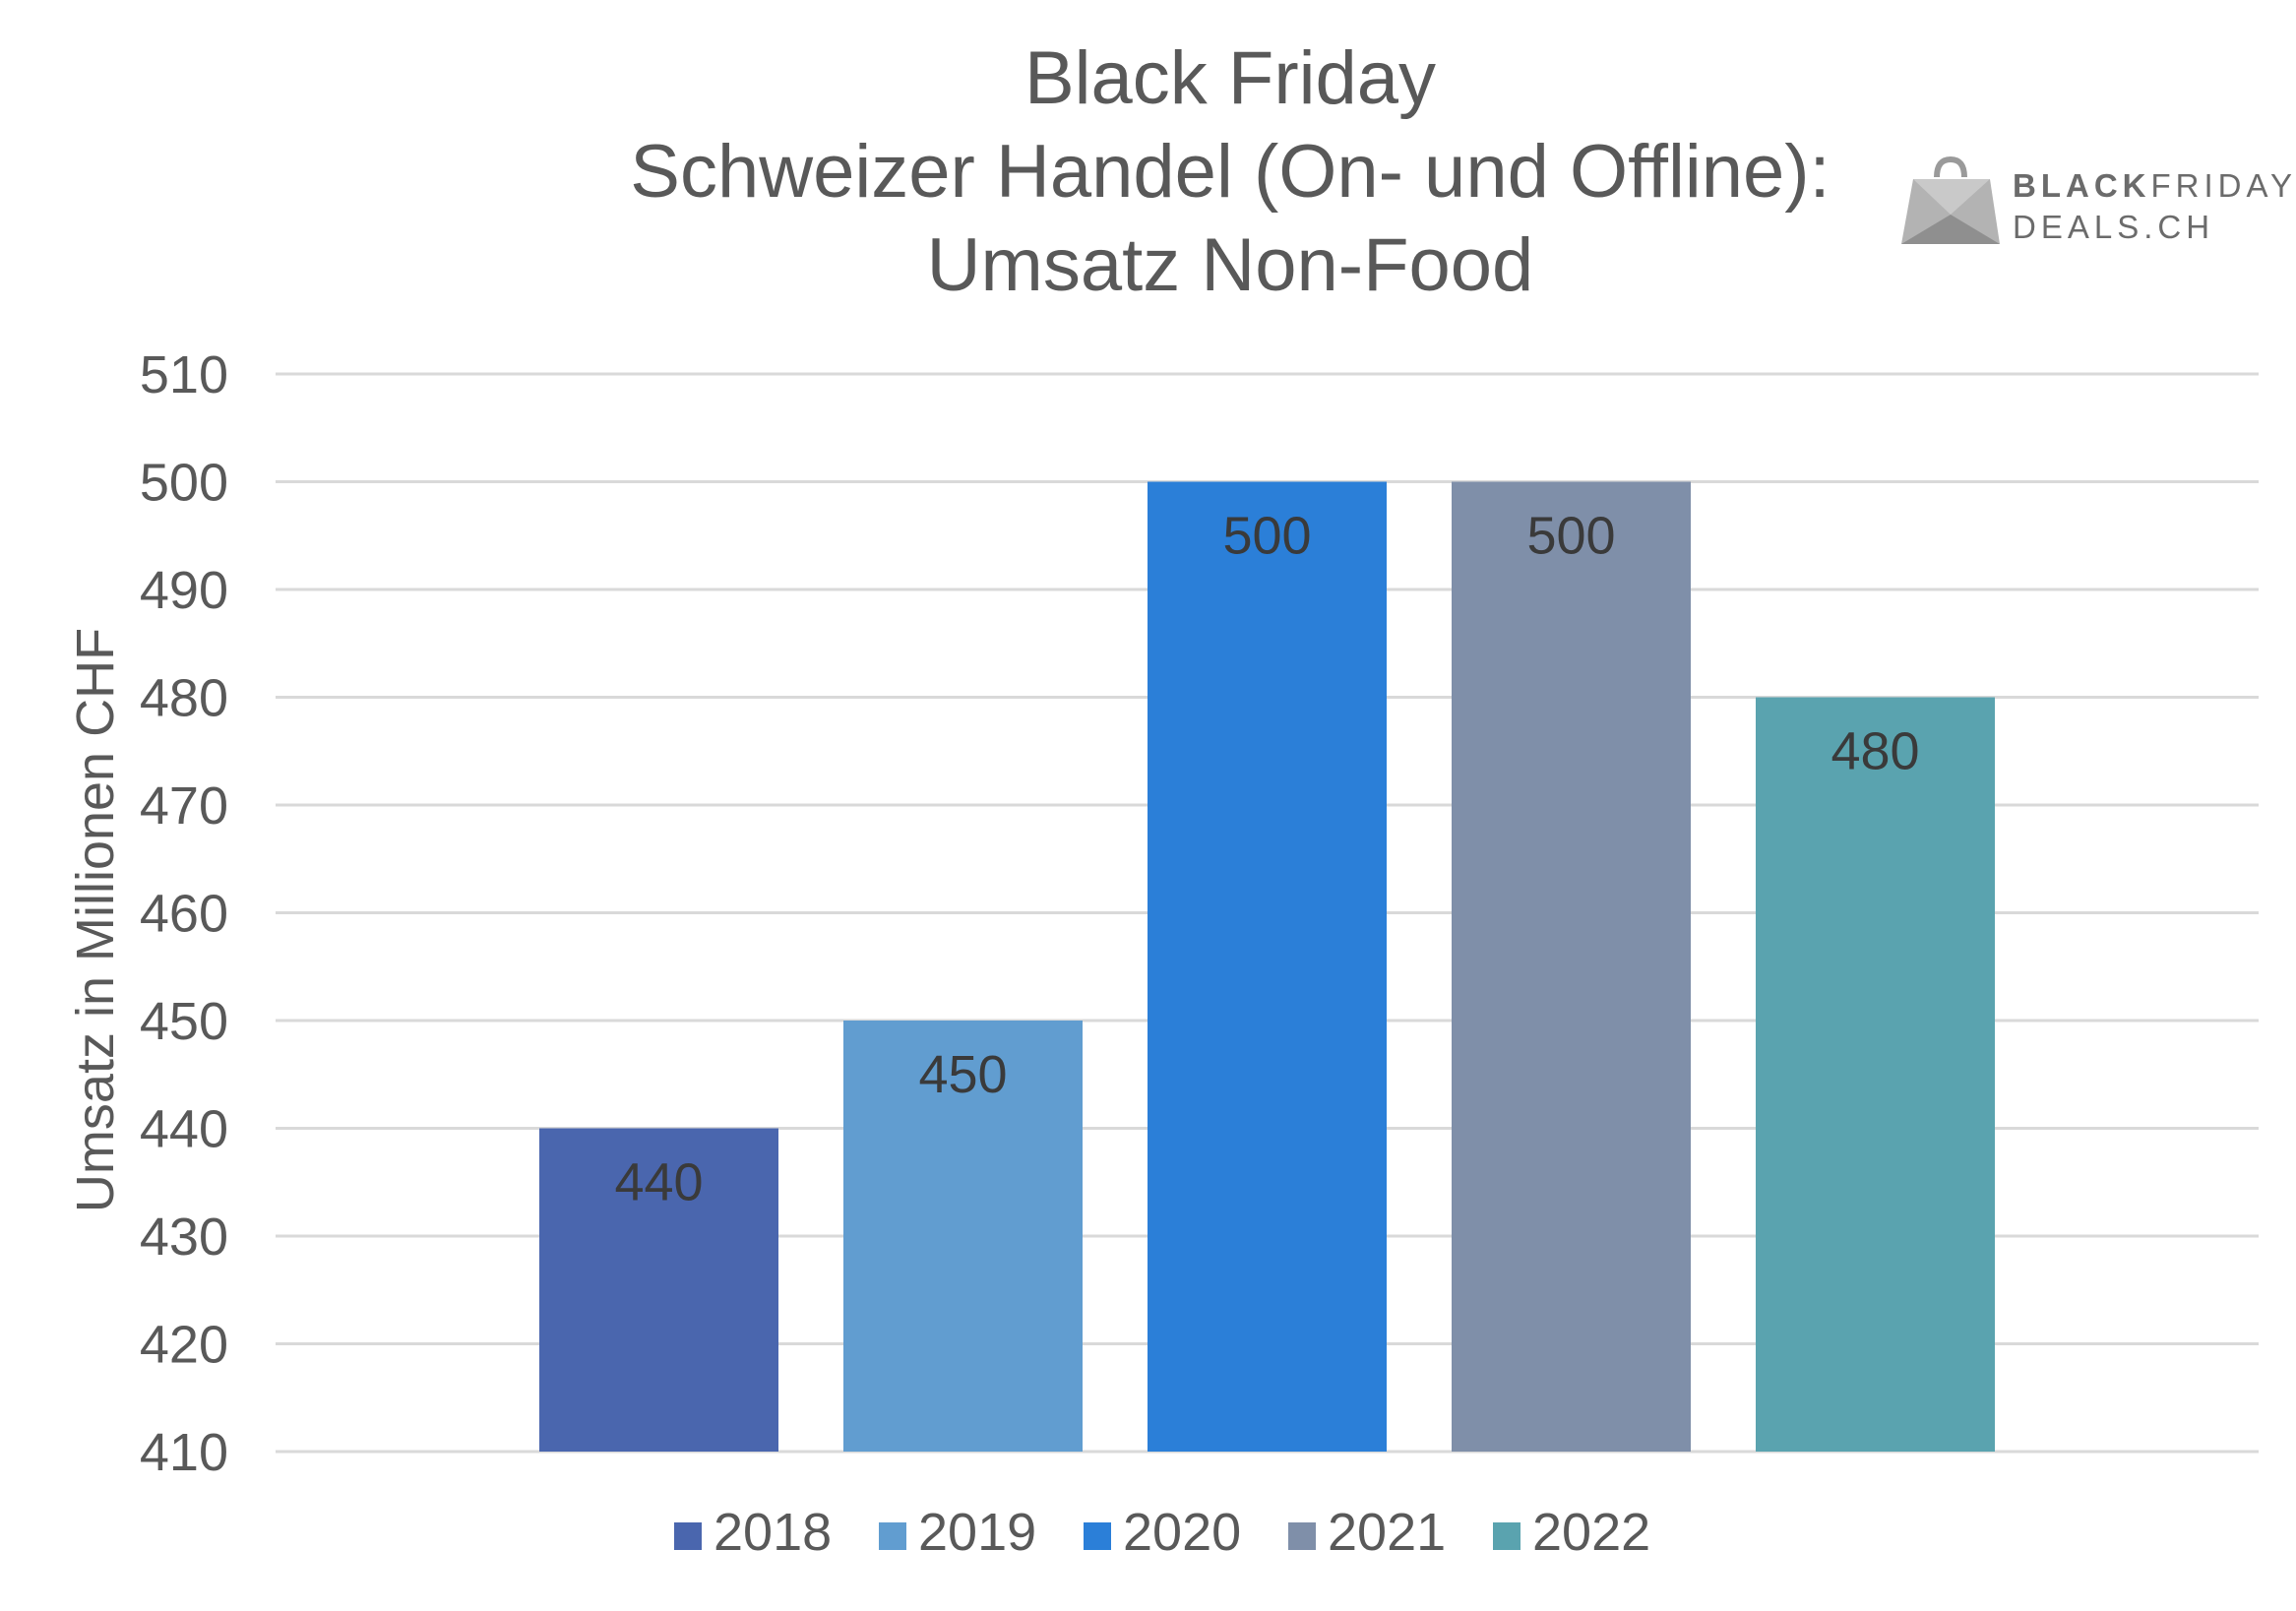  I want to click on legend-swatch-2022, so click(1506, 1536).